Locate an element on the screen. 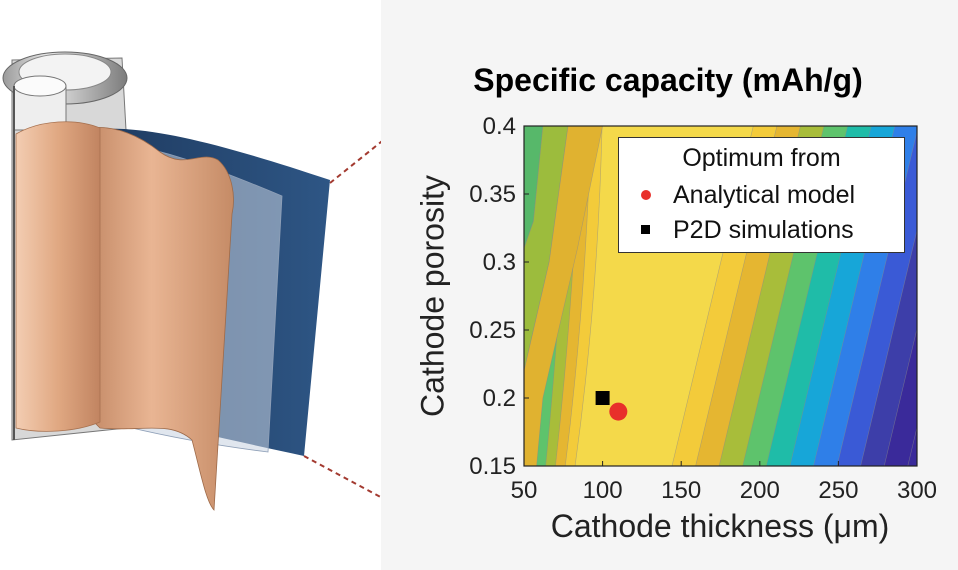  contour-band-left is located at coordinates (563, 296).